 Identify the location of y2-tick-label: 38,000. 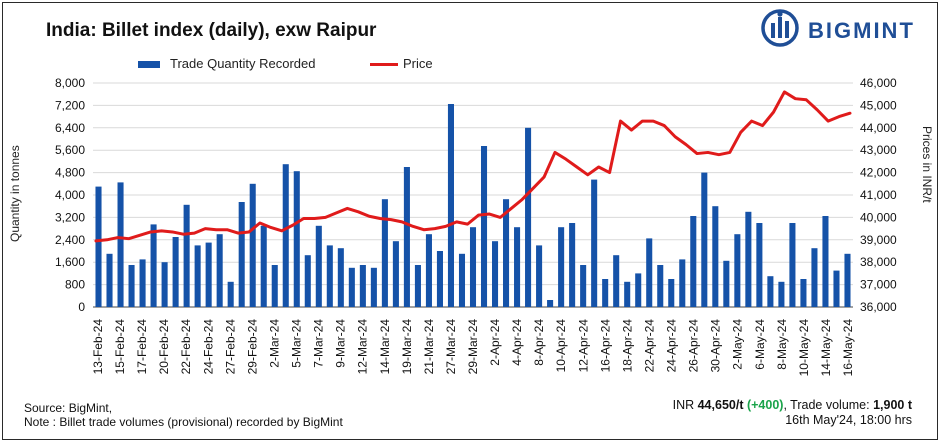
(878, 262).